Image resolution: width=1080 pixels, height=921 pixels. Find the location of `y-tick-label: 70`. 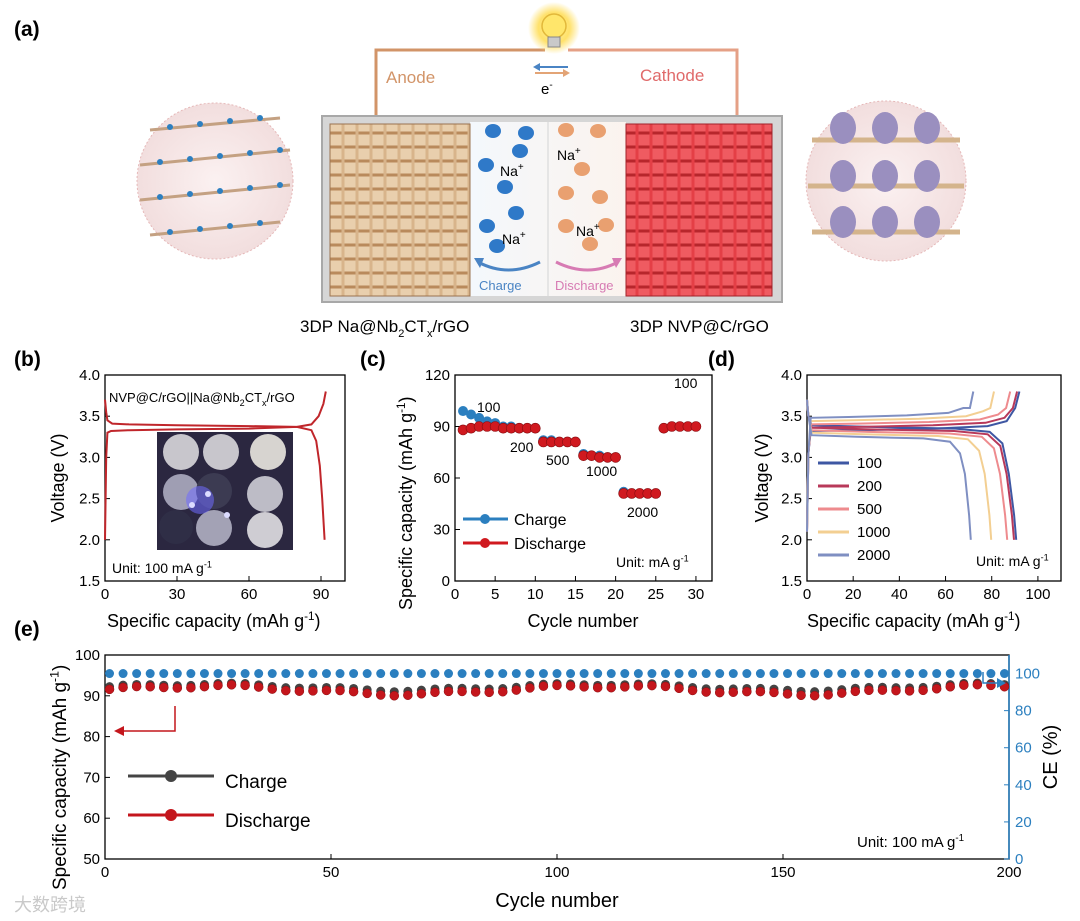

y-tick-label: 70 is located at coordinates (91, 777).